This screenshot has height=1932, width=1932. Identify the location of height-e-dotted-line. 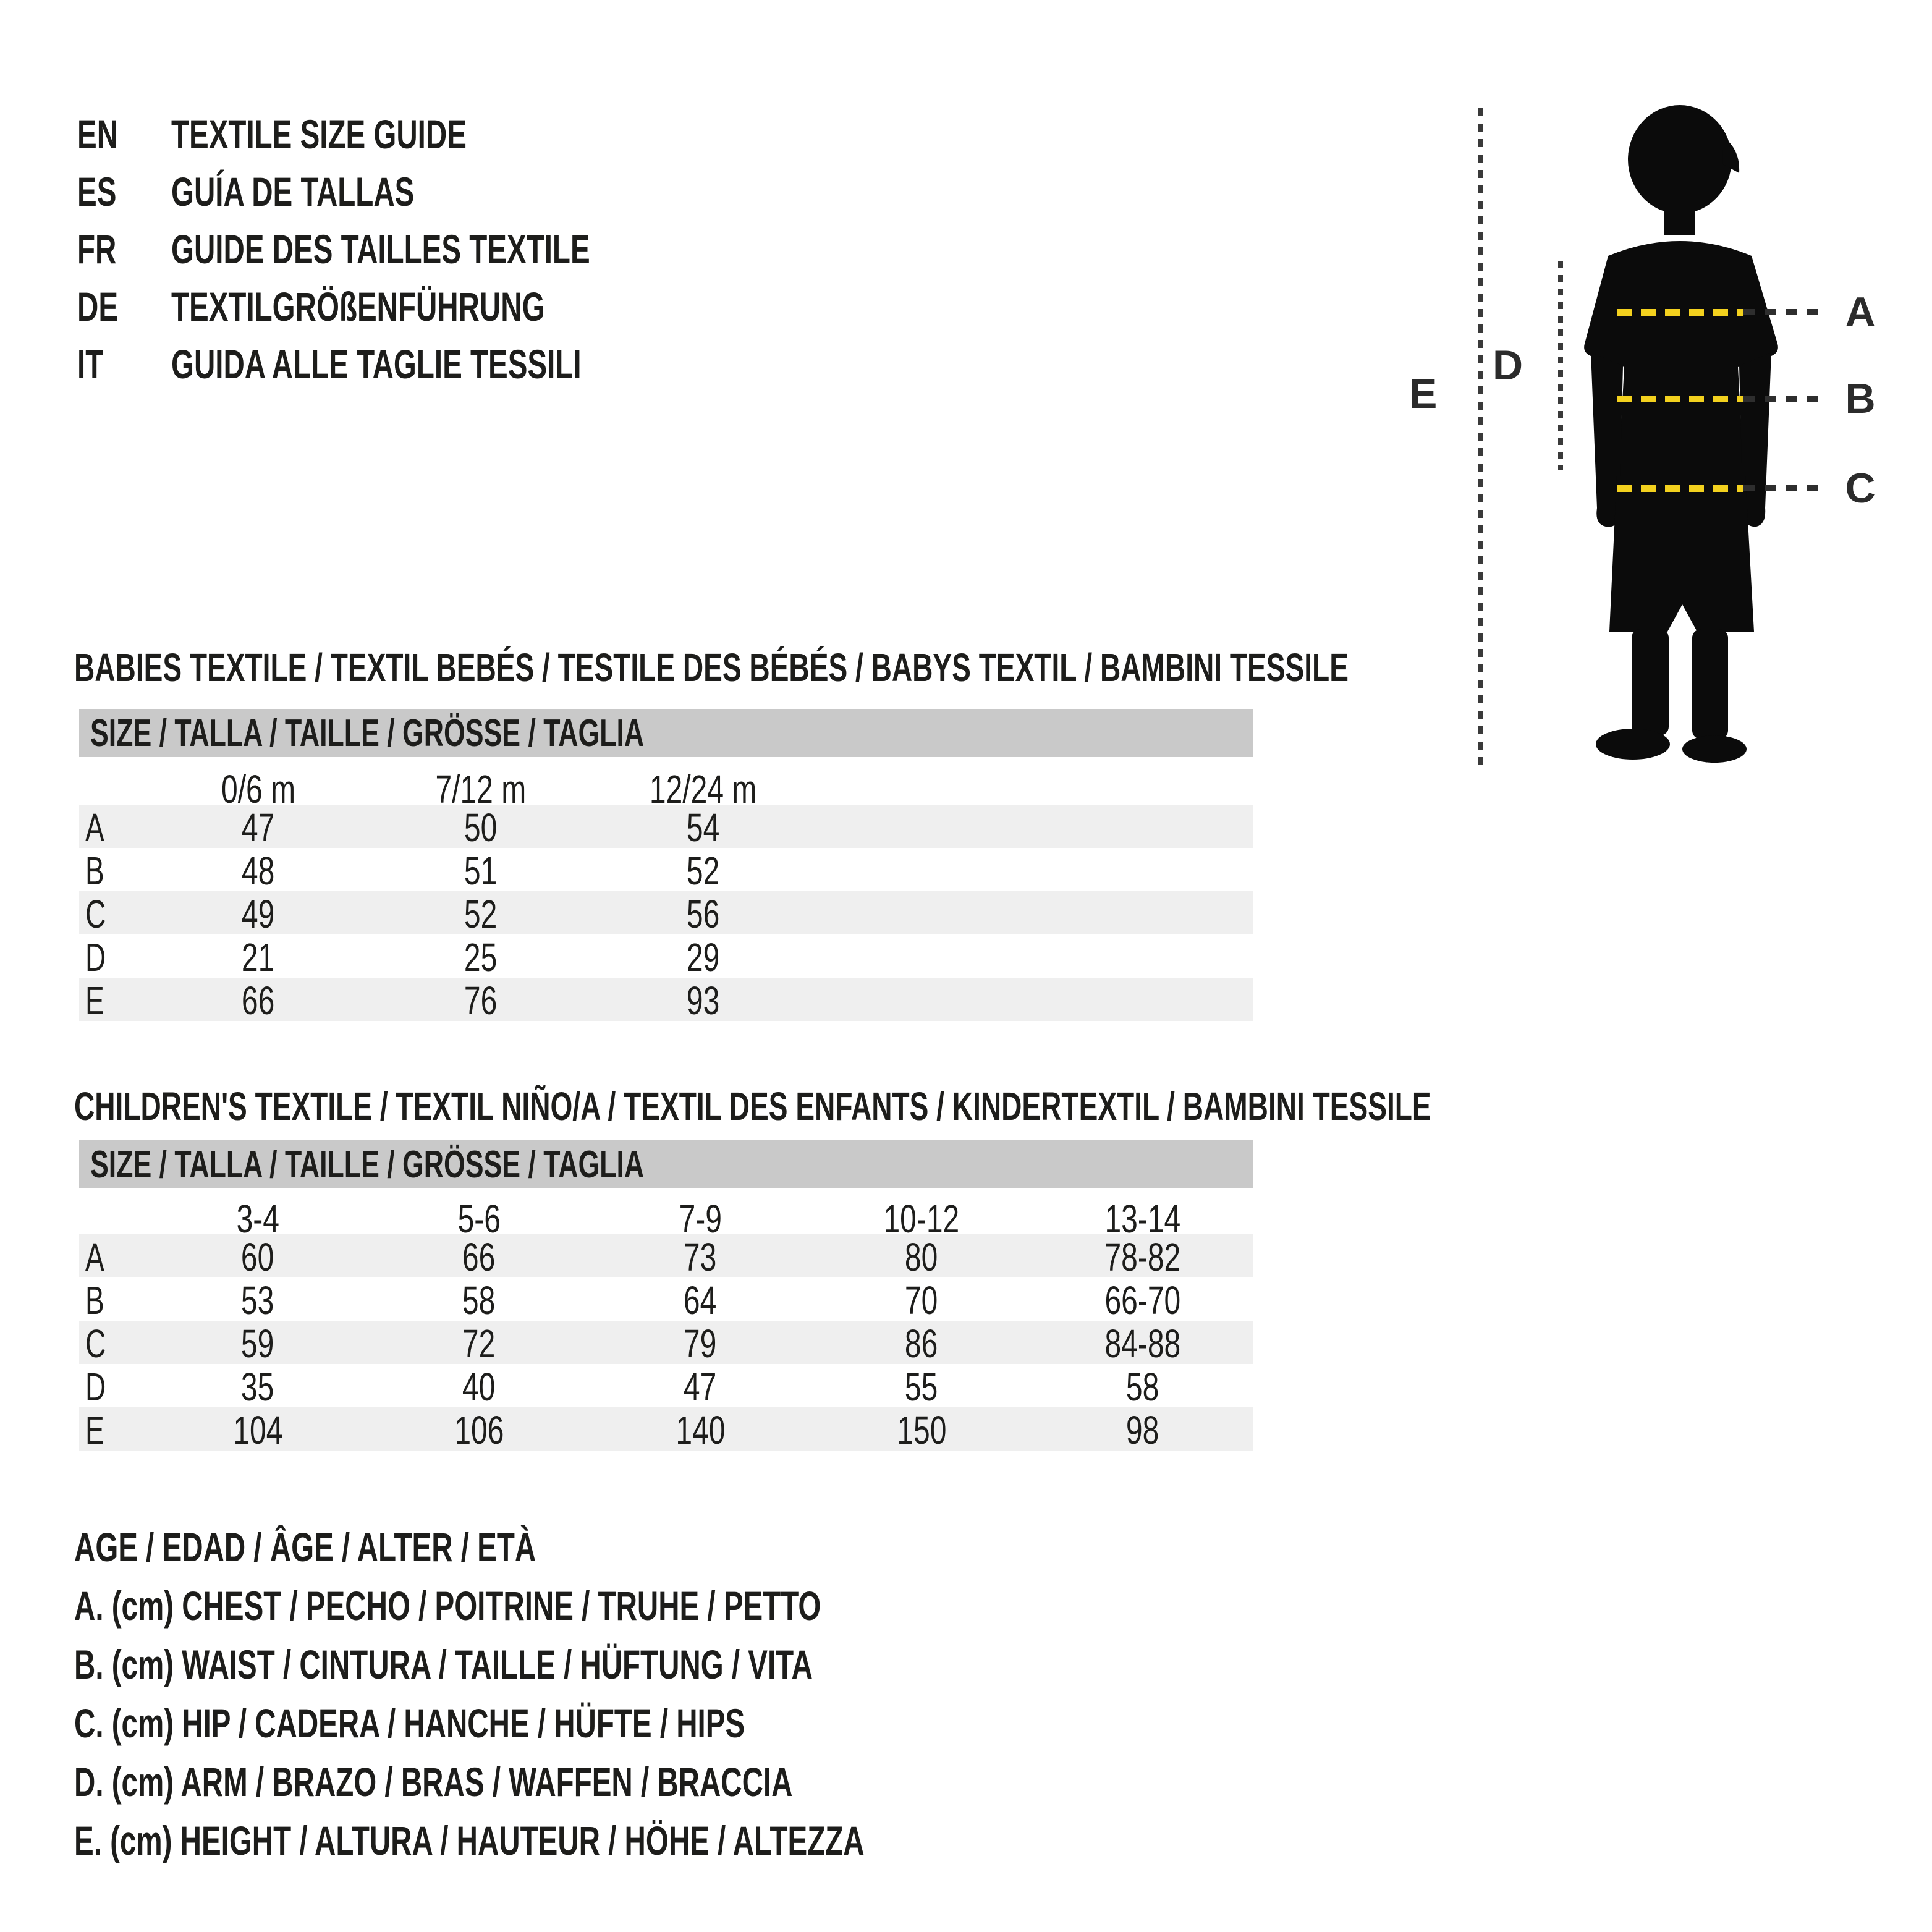
(1480, 436).